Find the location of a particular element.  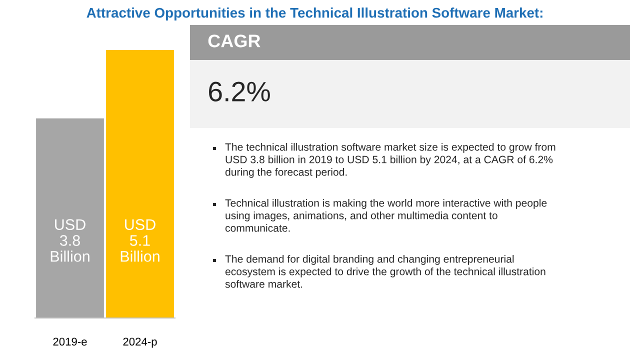

text: The demand for digital branding and changing entrepreneurial ecosystem is expected to drive the growth of the technical illustration software market. is located at coordinates (385, 271).